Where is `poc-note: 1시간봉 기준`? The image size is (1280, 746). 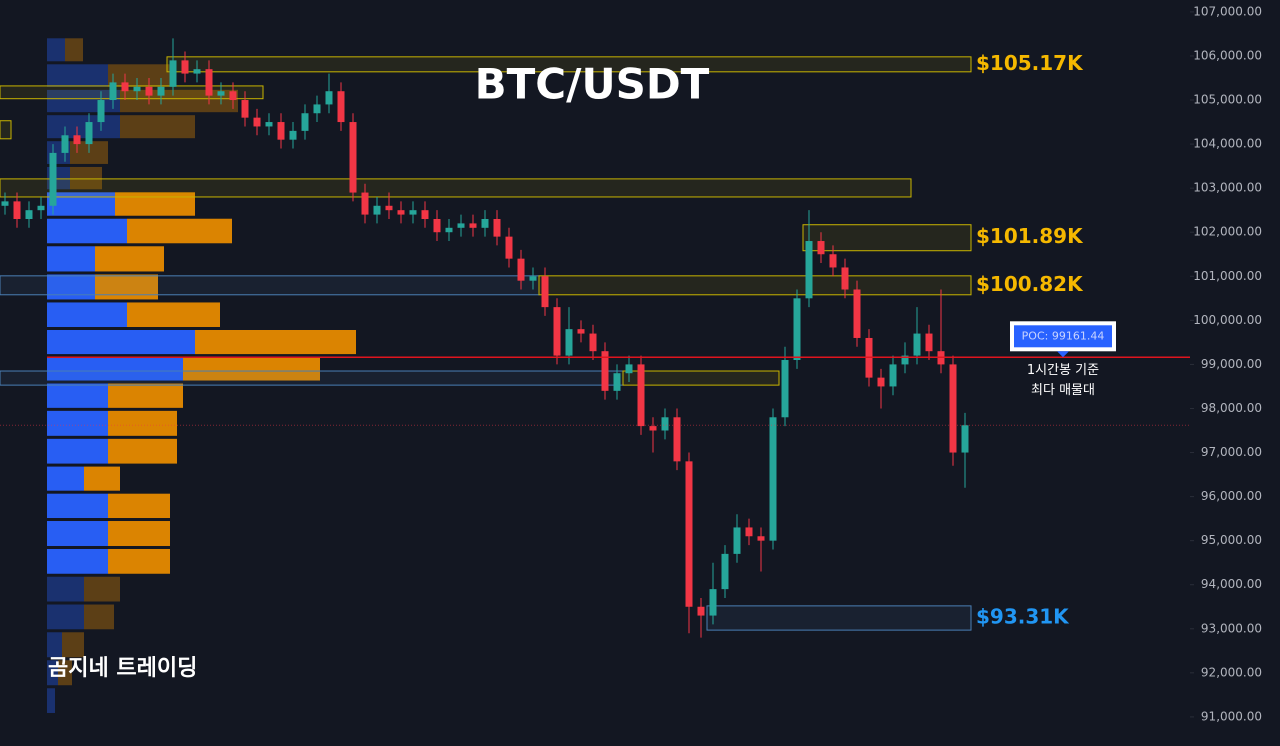 poc-note: 1시간봉 기준 is located at coordinates (1063, 370).